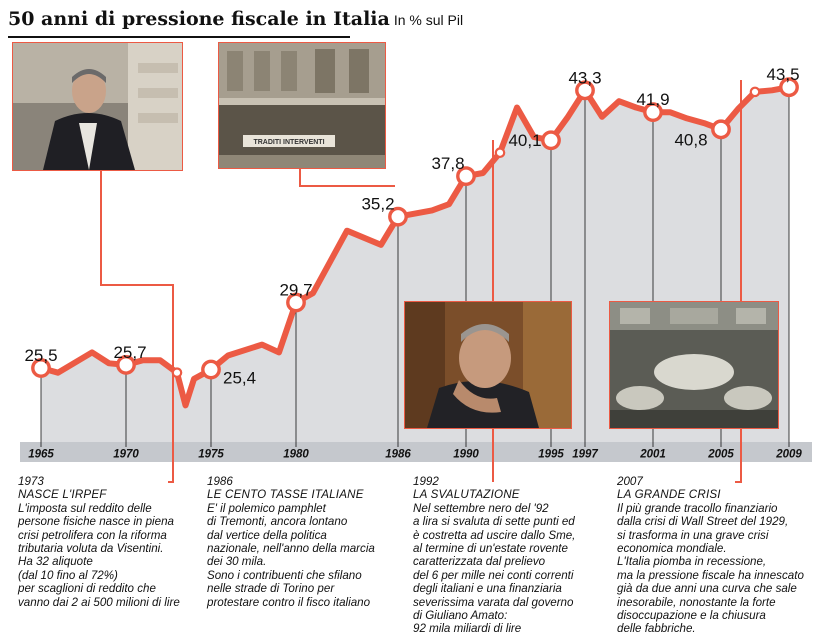 This screenshot has height=636, width=834. I want to click on event-year: 1986, so click(220, 481).